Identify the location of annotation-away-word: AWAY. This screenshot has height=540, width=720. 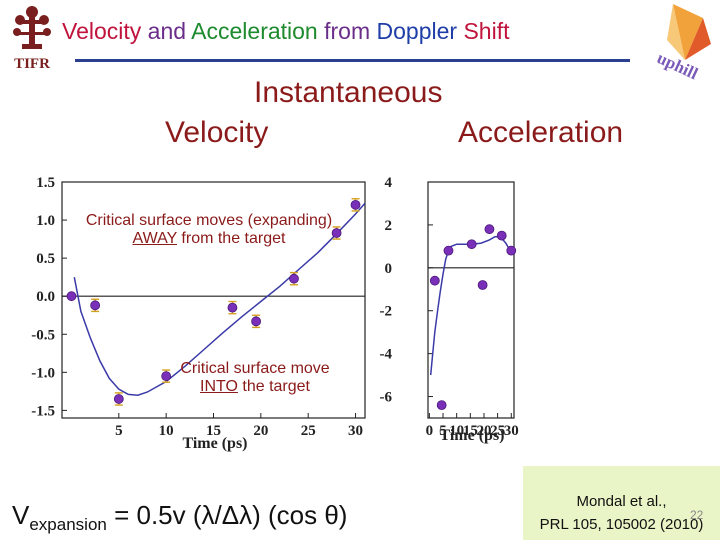
(154, 238).